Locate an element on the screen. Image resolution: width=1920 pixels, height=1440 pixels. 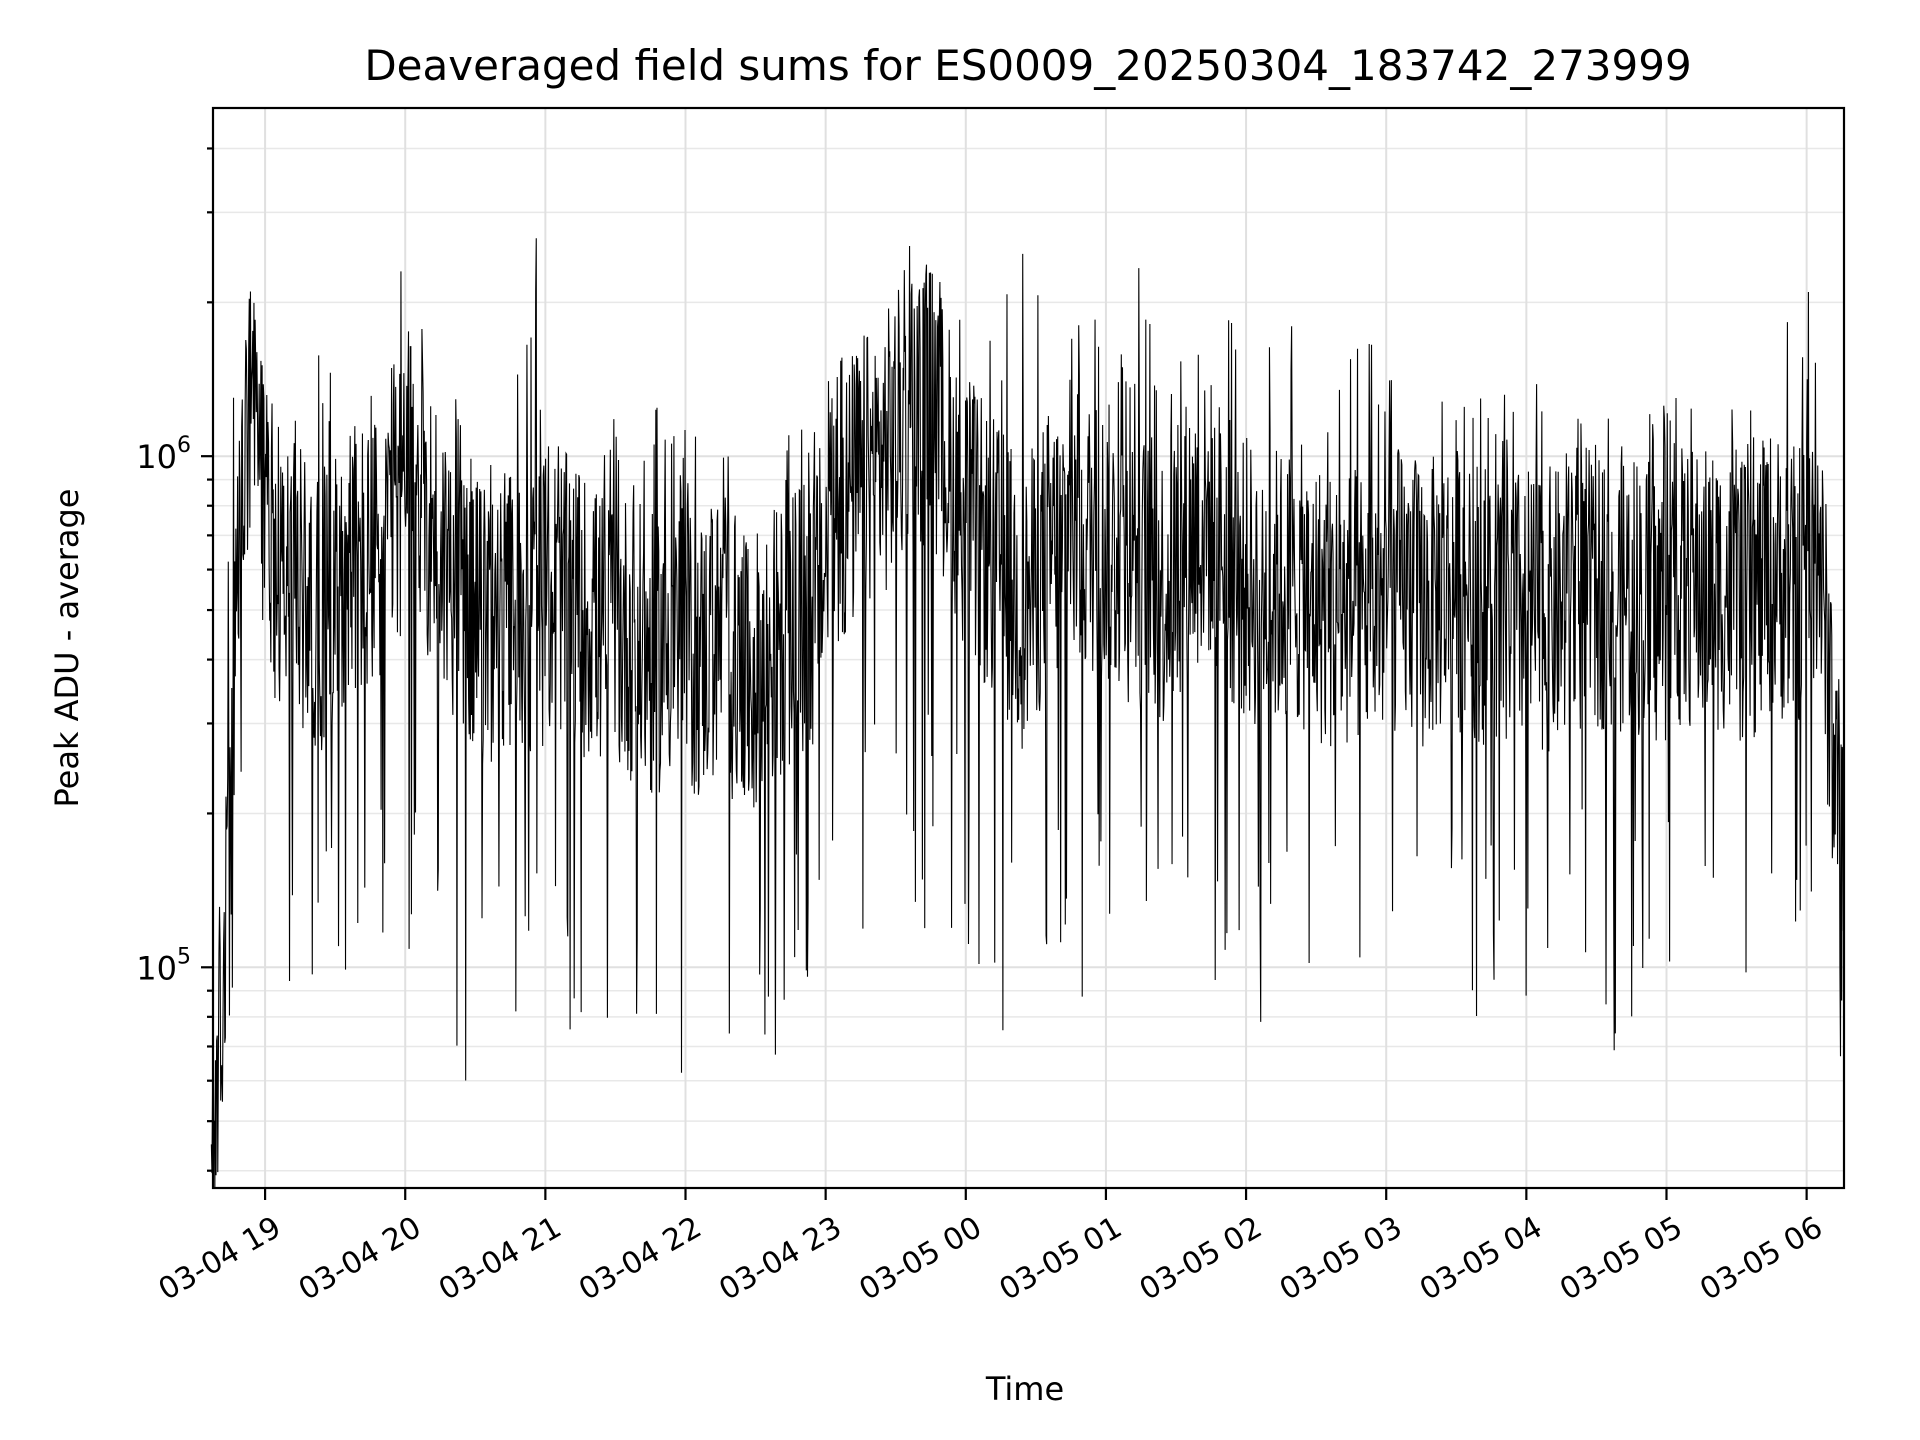
x-tick-label: 03-04 20 is located at coordinates (360, 1259).